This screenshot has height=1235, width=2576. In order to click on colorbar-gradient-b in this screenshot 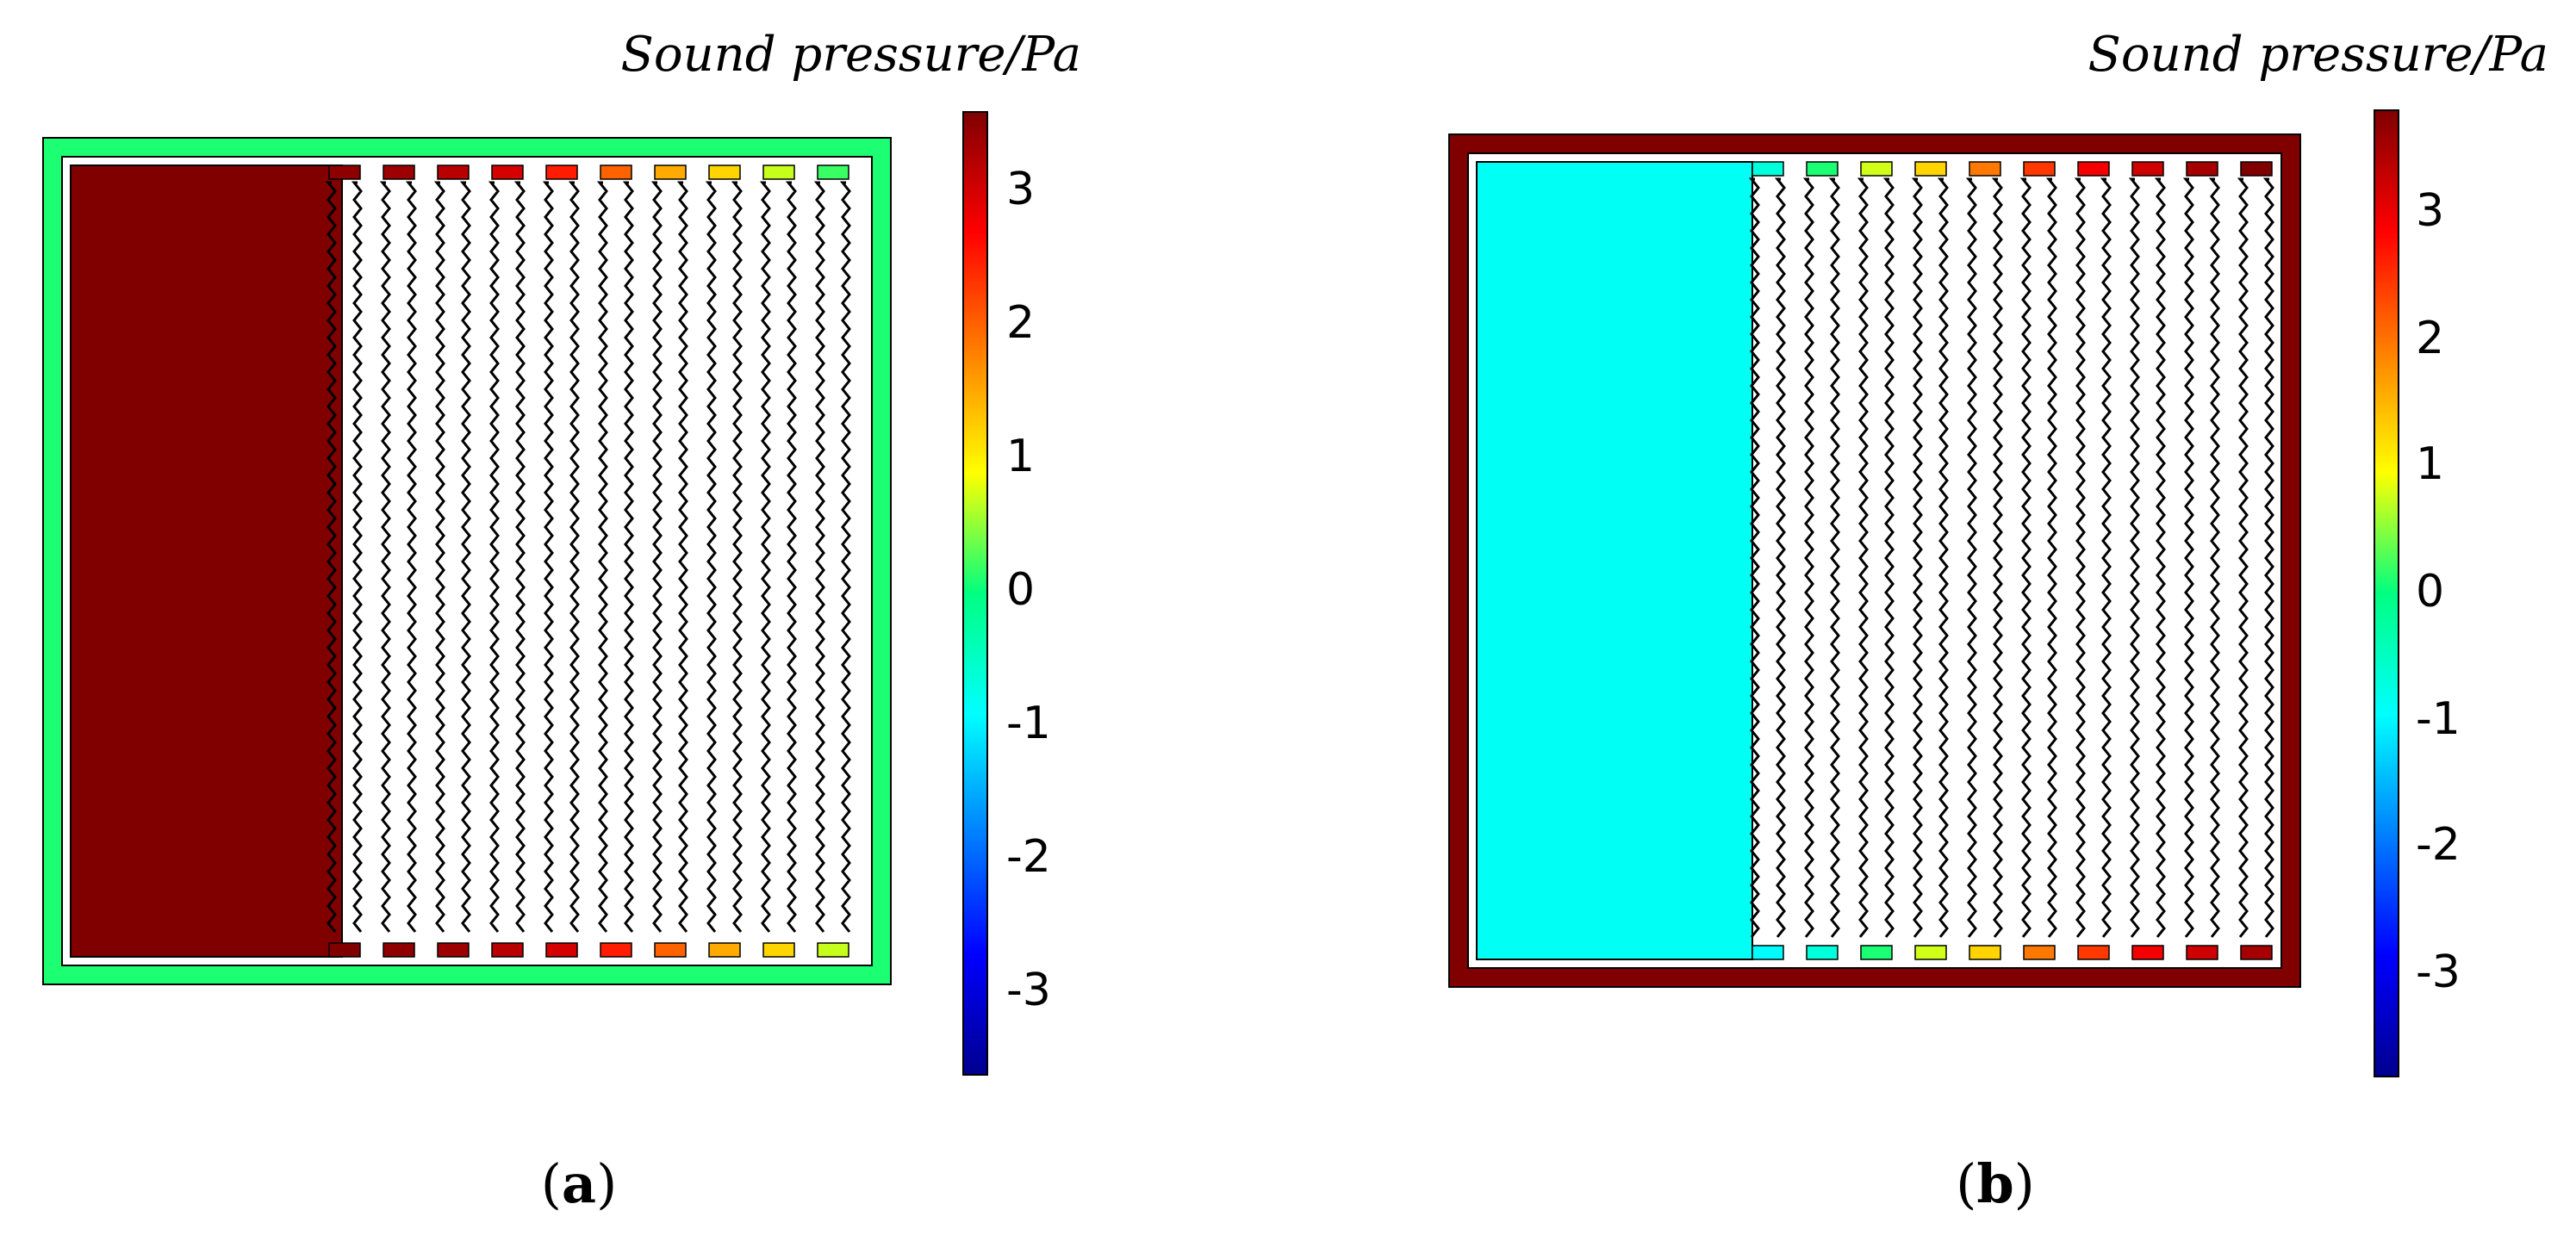, I will do `click(2387, 593)`.